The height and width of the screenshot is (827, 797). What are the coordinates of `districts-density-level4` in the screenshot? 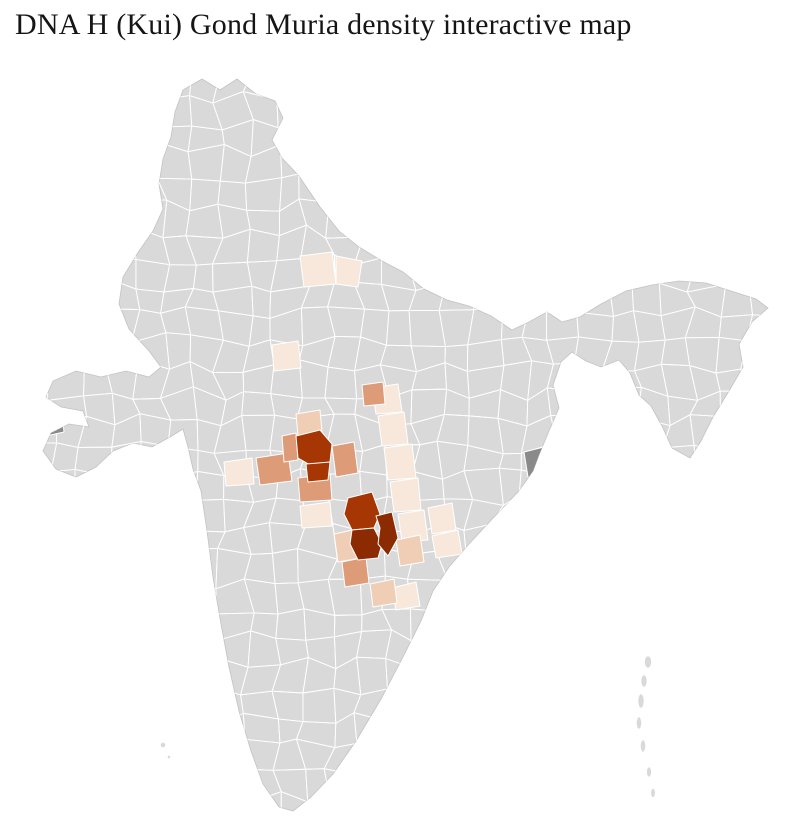 It's located at (338, 480).